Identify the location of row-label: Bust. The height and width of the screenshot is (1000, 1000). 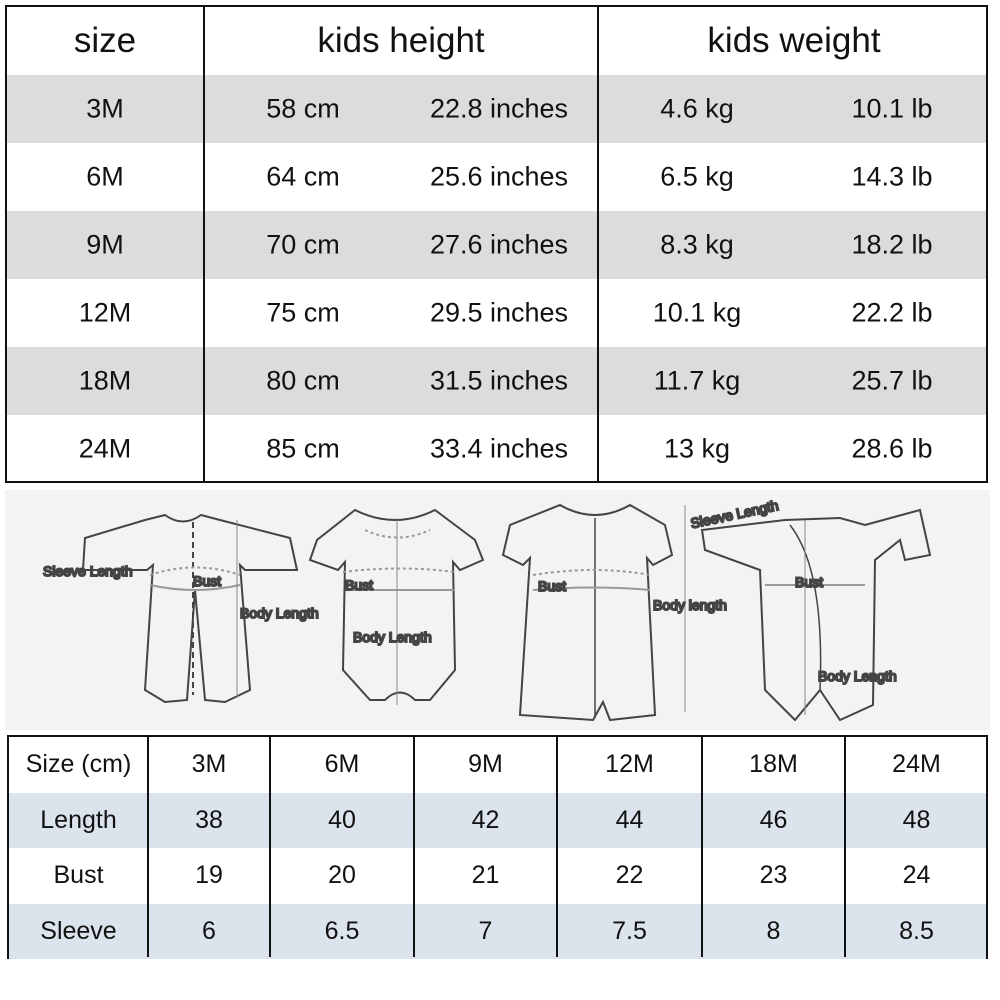
(78, 875).